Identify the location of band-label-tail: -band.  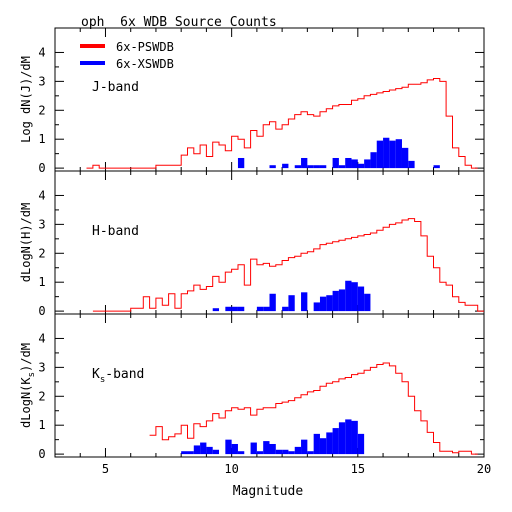
(124, 374).